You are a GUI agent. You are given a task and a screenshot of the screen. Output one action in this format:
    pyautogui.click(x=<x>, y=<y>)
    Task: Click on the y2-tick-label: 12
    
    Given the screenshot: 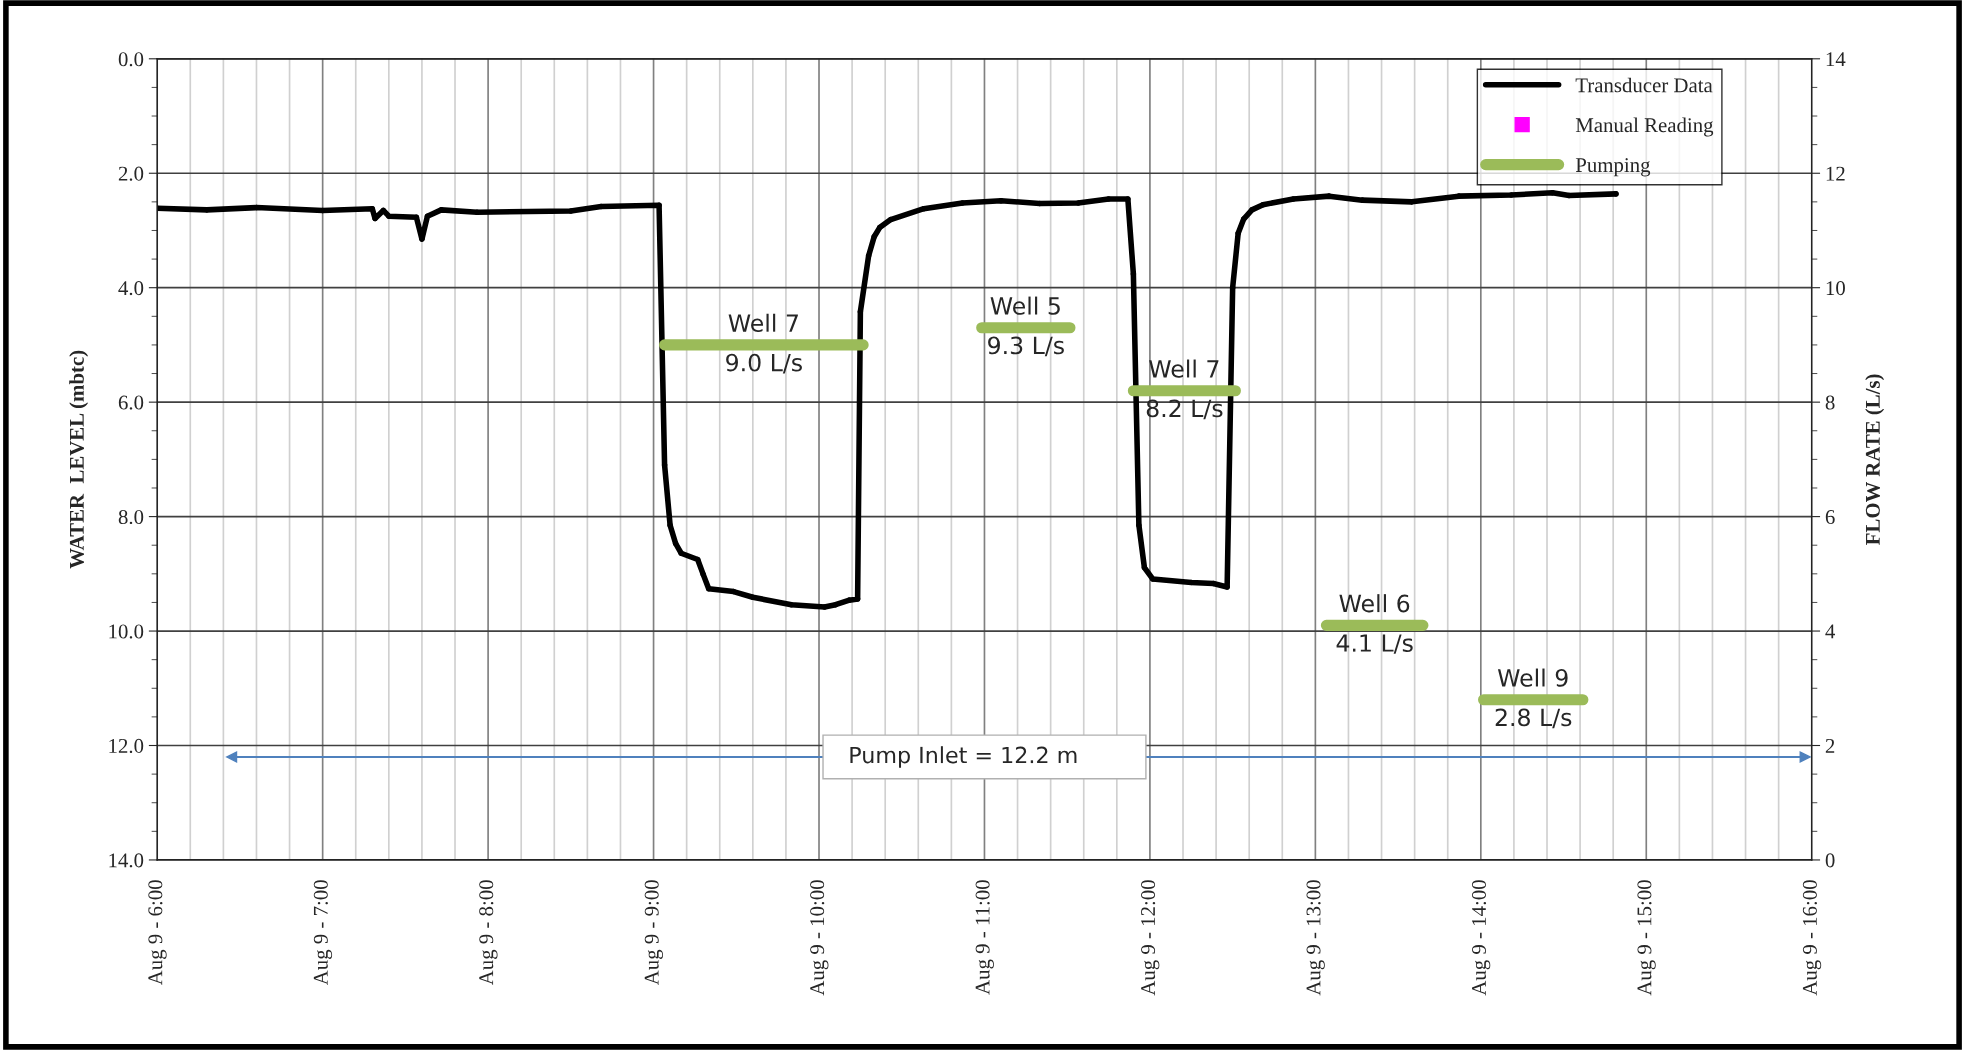 What is the action you would take?
    pyautogui.click(x=1835, y=173)
    